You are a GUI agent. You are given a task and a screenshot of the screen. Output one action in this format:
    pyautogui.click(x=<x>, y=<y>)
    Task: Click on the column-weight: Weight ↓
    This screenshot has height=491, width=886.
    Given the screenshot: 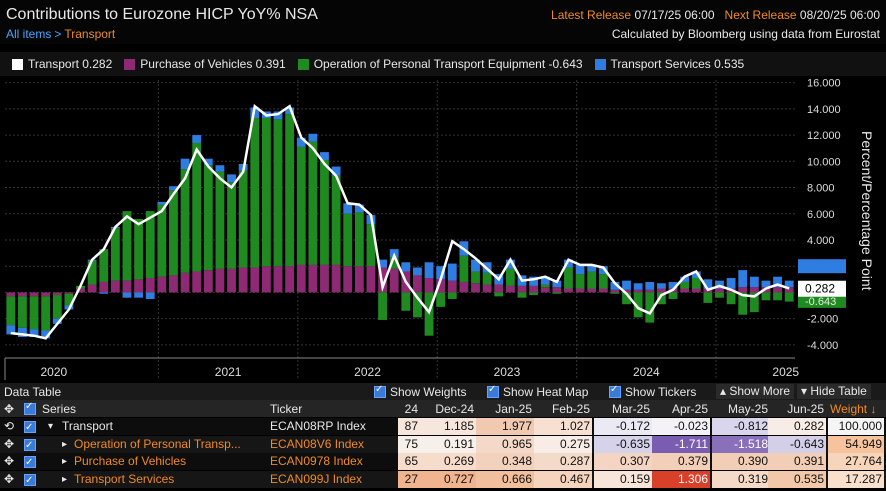 What is the action you would take?
    pyautogui.click(x=853, y=409)
    